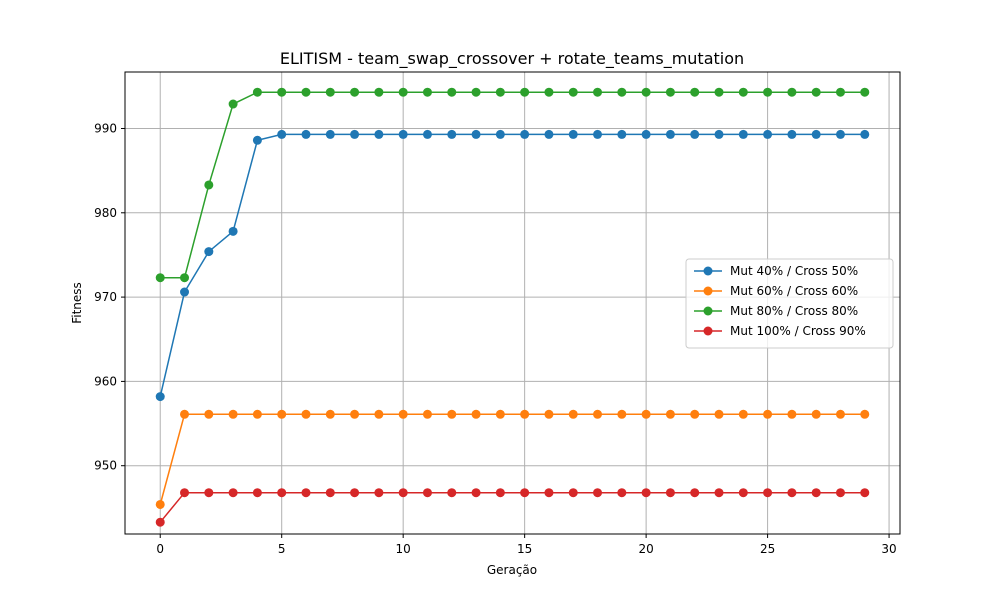  I want to click on y-tick-label: 970, so click(105, 297).